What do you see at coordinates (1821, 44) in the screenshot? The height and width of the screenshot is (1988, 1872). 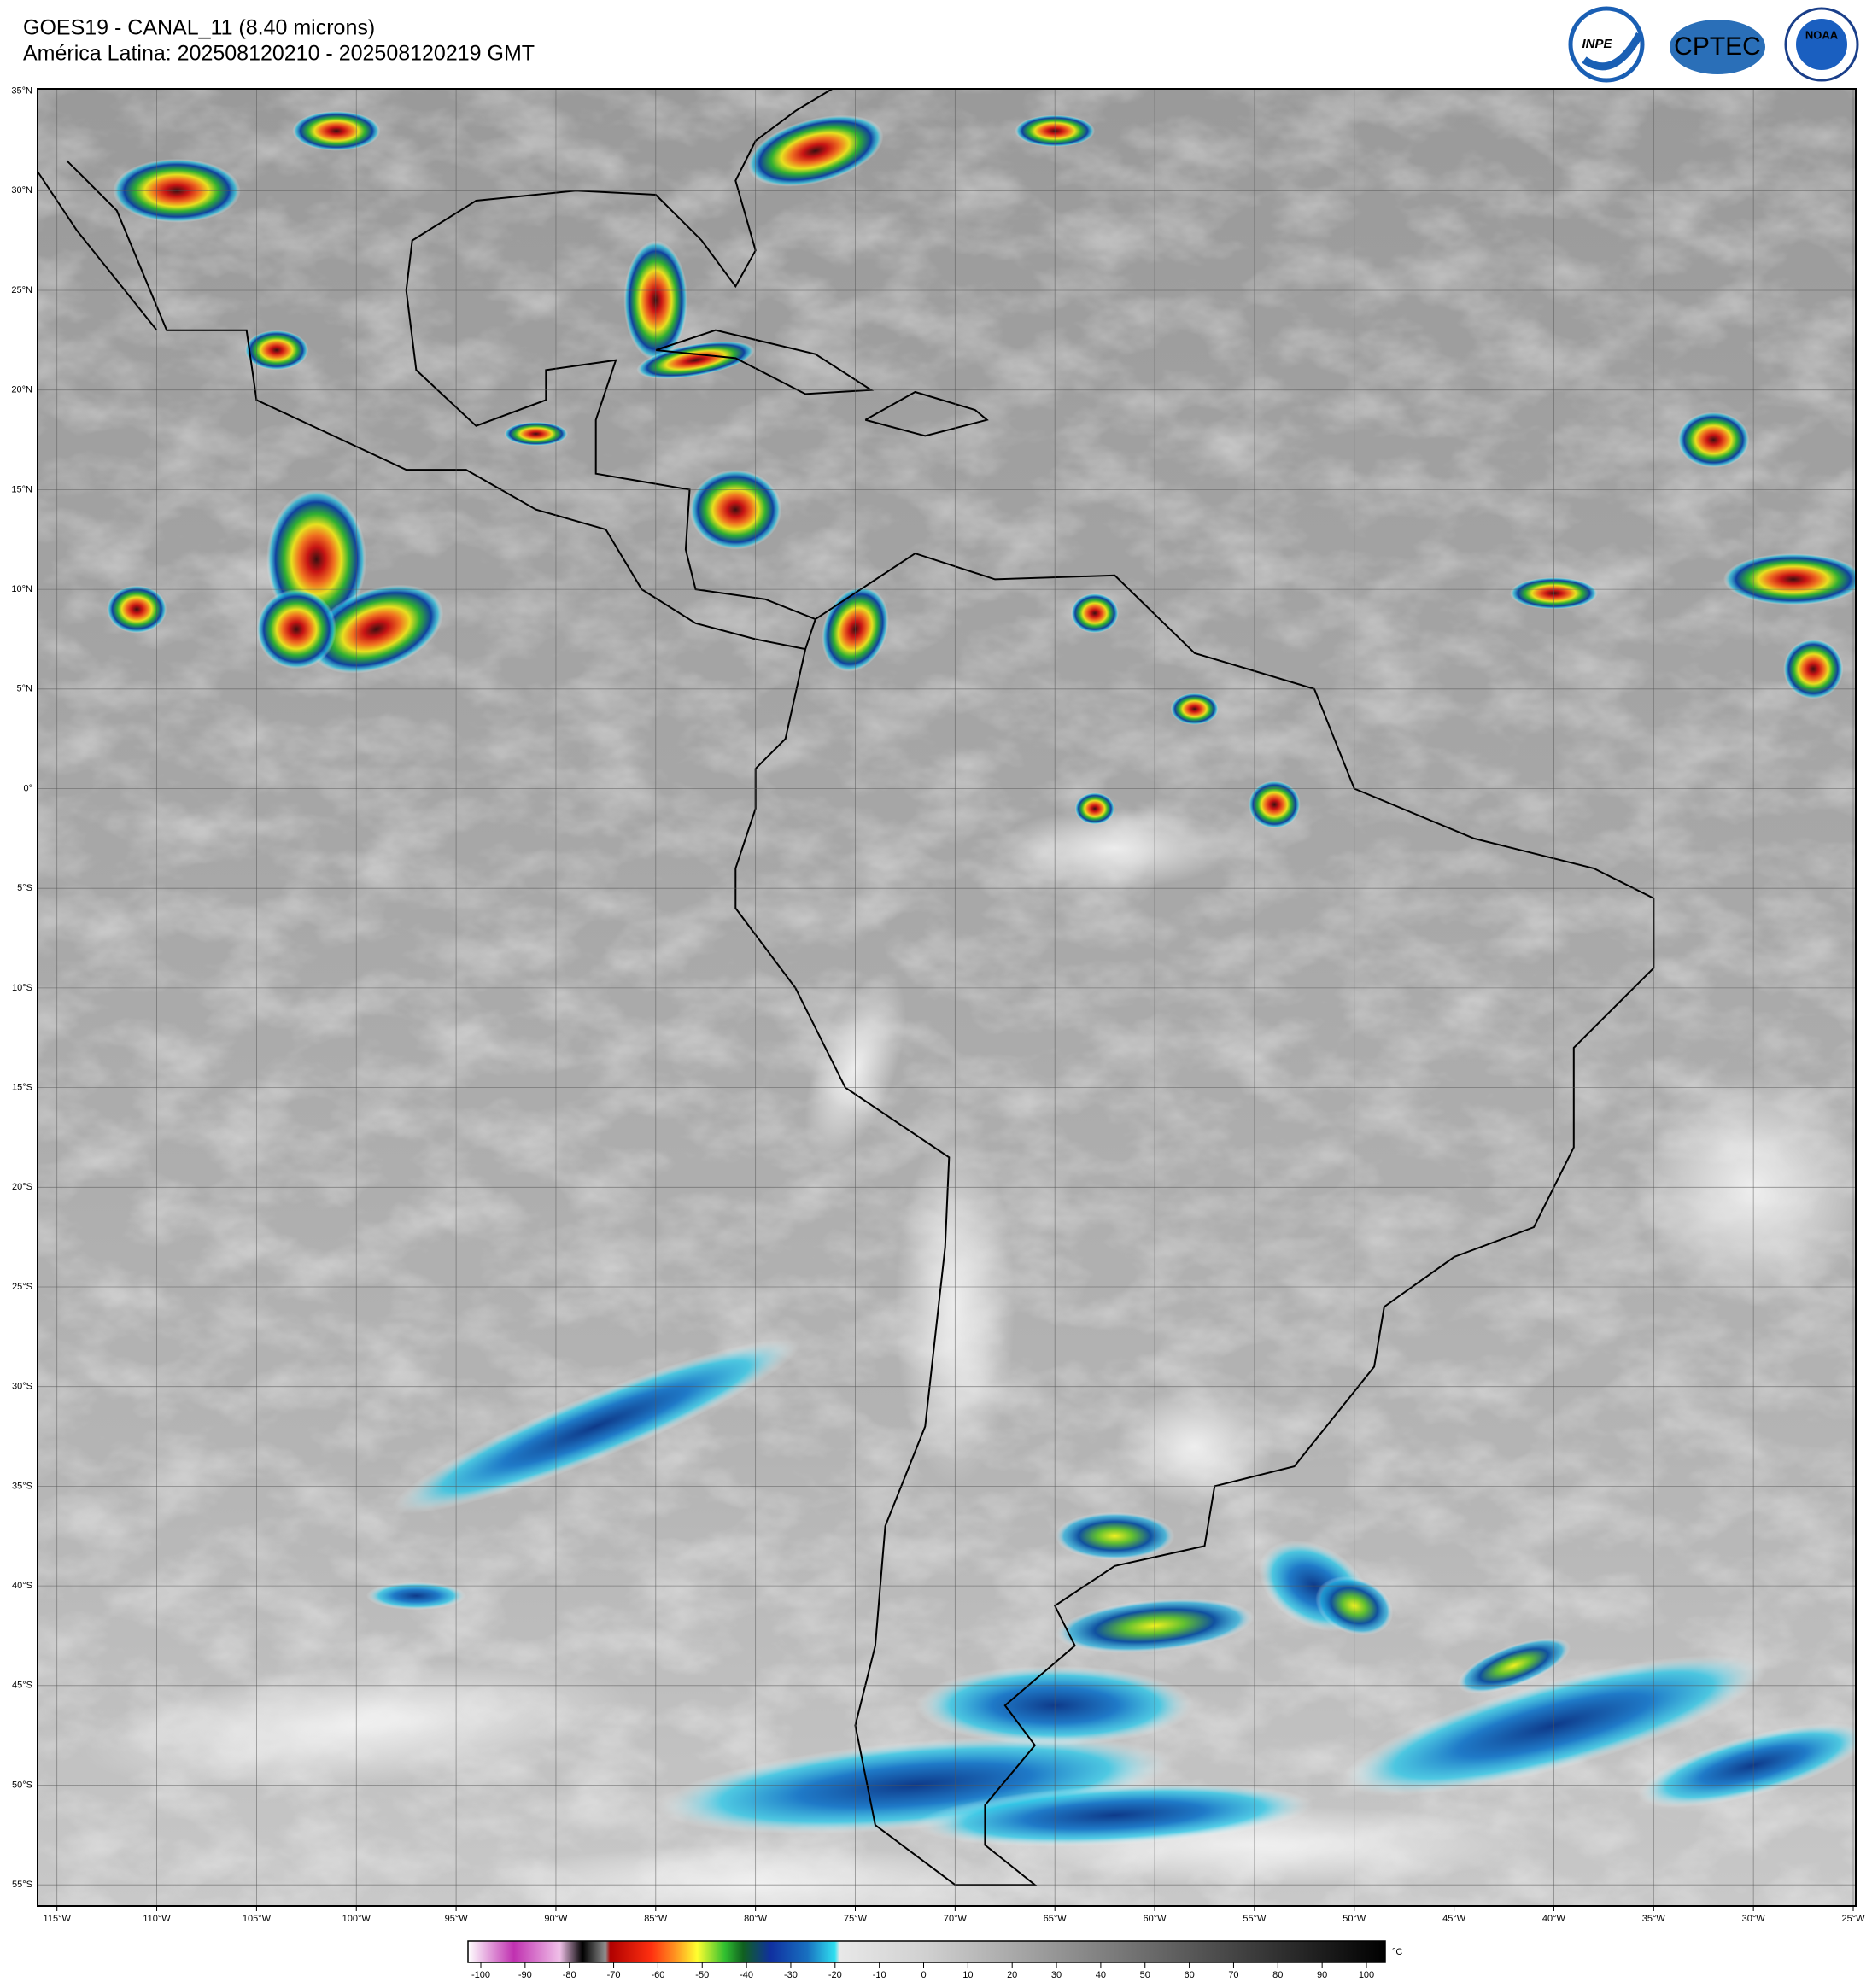 I see `logo-noaa: NOAA` at bounding box center [1821, 44].